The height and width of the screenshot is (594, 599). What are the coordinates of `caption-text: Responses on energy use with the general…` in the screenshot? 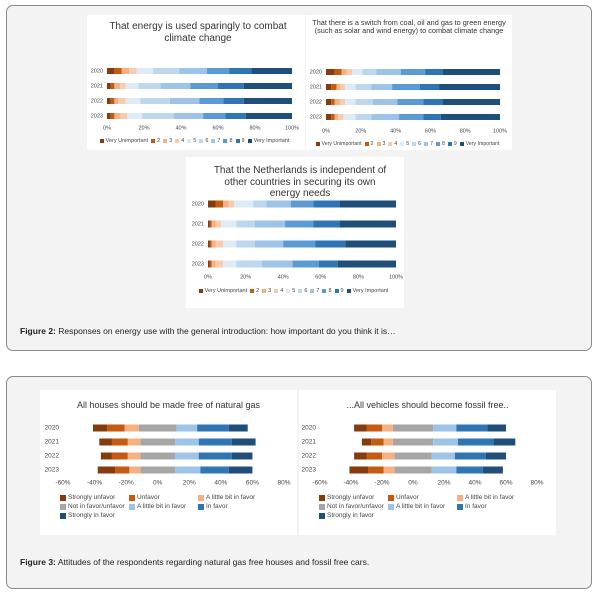 It's located at (227, 331).